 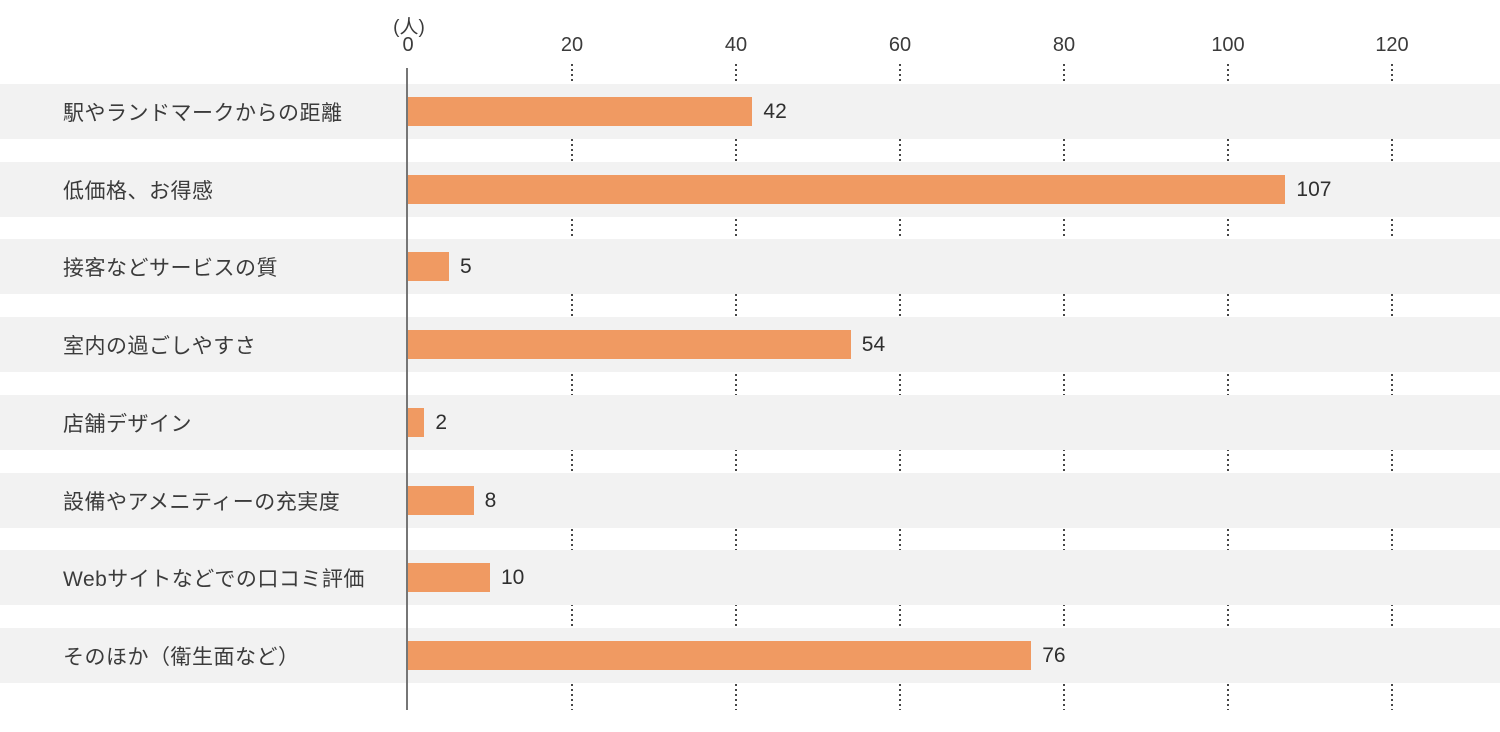 I want to click on bar-value-label: 8, so click(x=490, y=500).